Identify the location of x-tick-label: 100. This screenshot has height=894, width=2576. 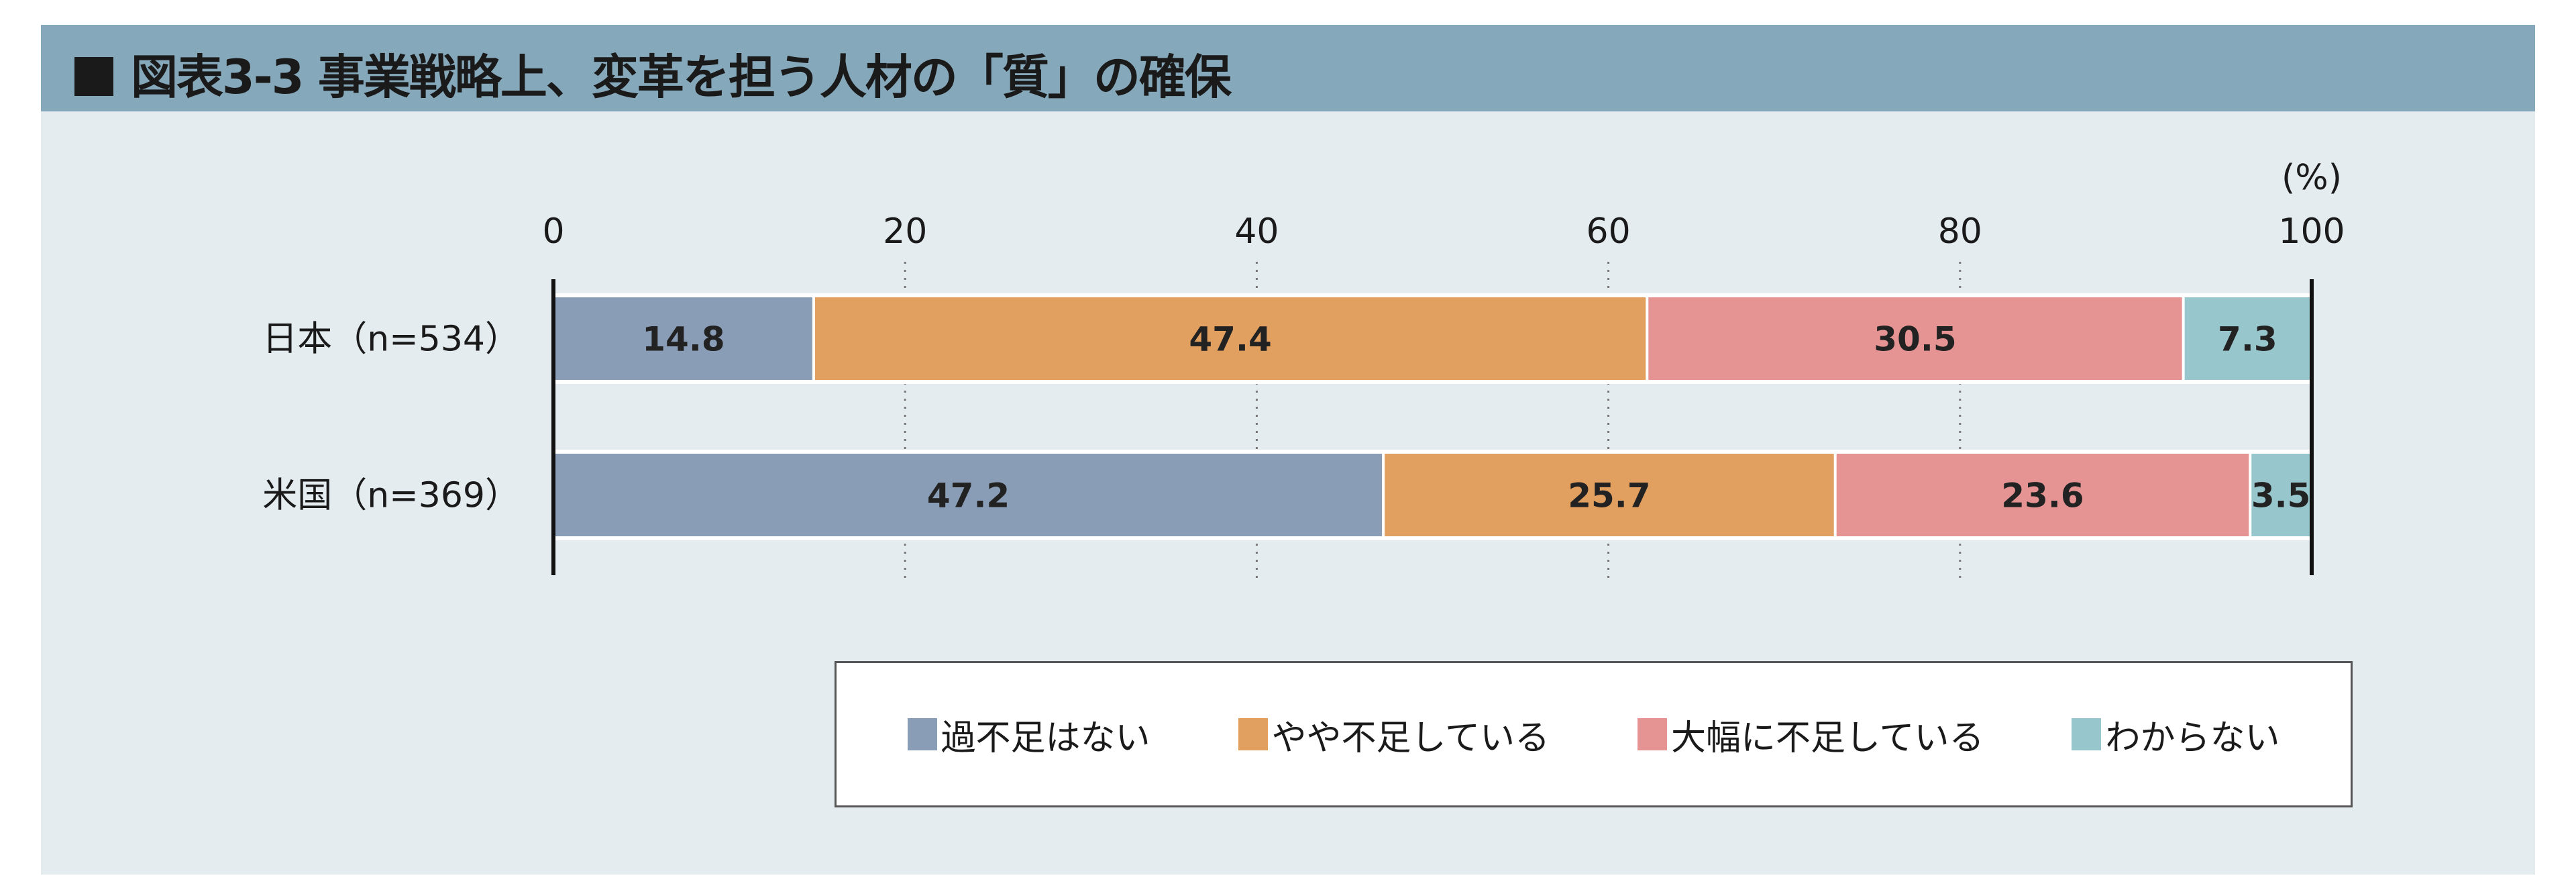
(2311, 232).